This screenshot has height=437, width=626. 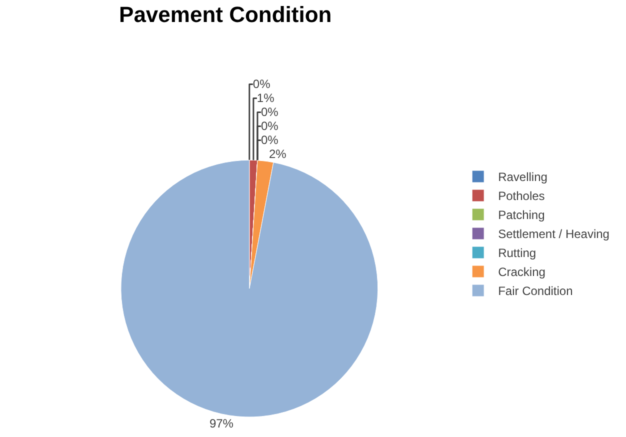 I want to click on chart-title: Pavement Condition, so click(x=225, y=14).